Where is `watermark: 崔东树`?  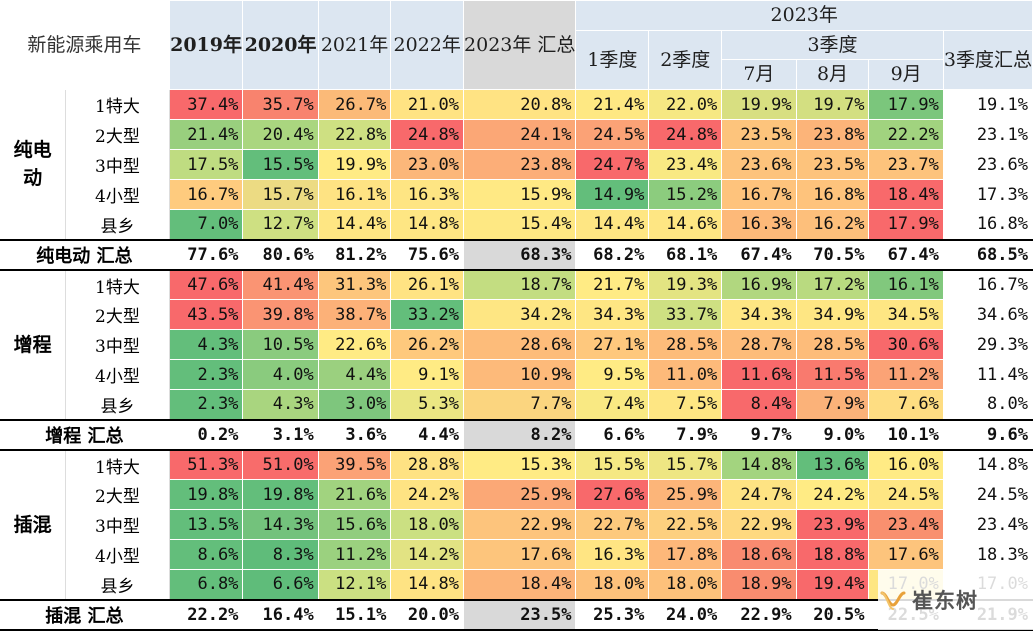 watermark: 崔东树 is located at coordinates (955, 600).